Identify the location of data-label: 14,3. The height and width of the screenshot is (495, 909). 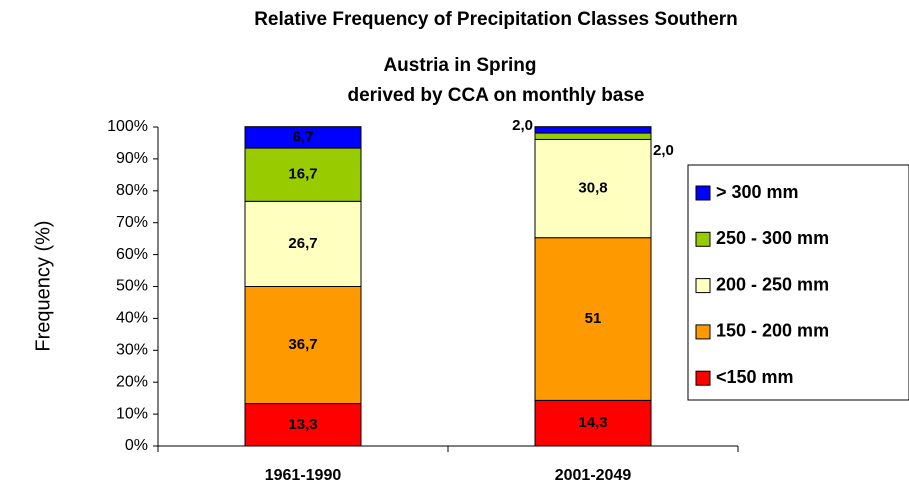
(592, 422).